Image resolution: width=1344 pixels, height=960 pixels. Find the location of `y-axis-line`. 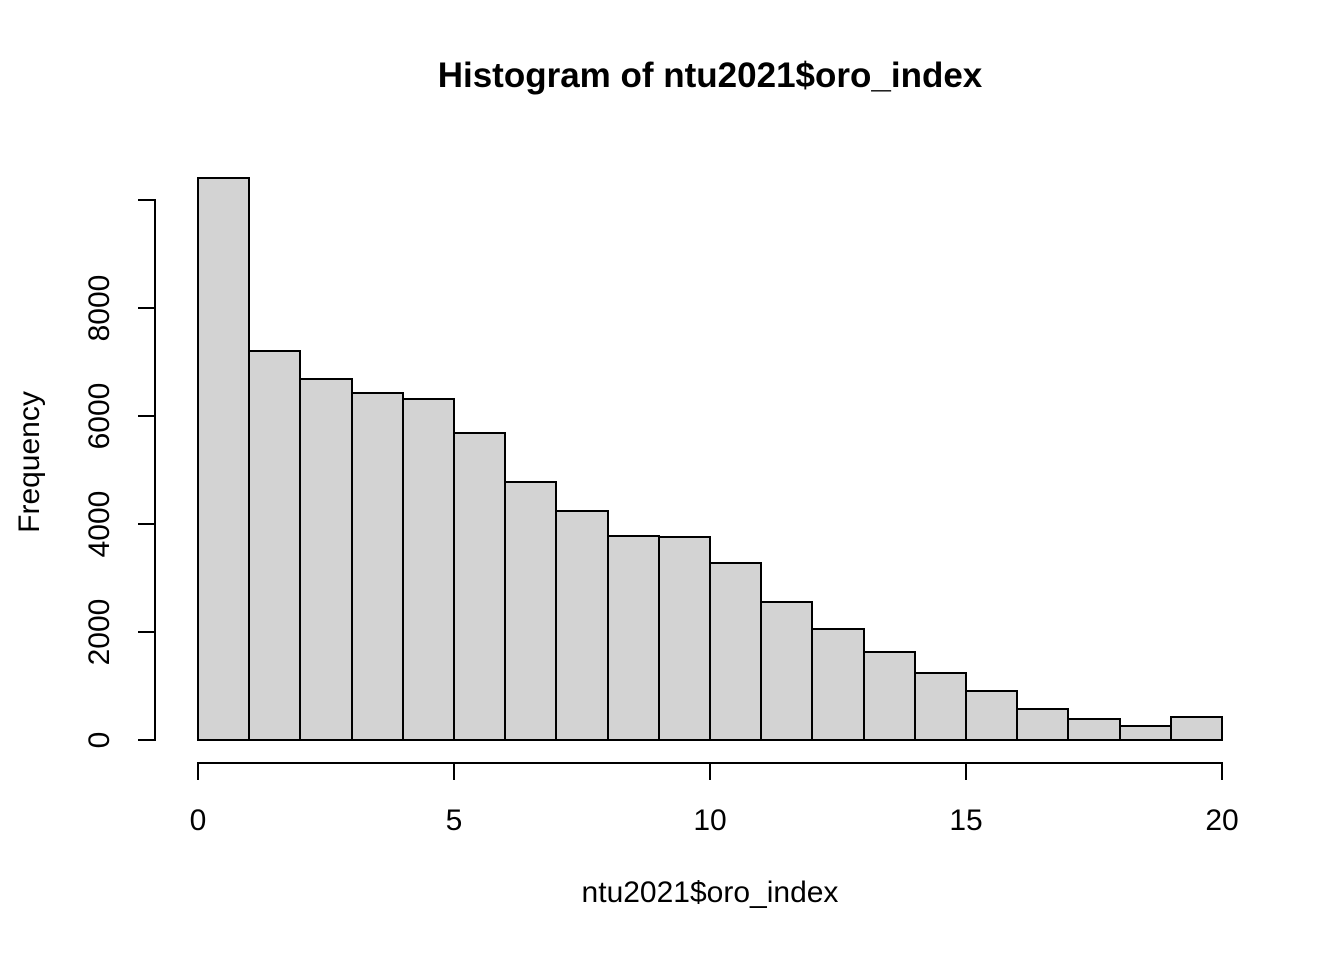

y-axis-line is located at coordinates (155, 470).